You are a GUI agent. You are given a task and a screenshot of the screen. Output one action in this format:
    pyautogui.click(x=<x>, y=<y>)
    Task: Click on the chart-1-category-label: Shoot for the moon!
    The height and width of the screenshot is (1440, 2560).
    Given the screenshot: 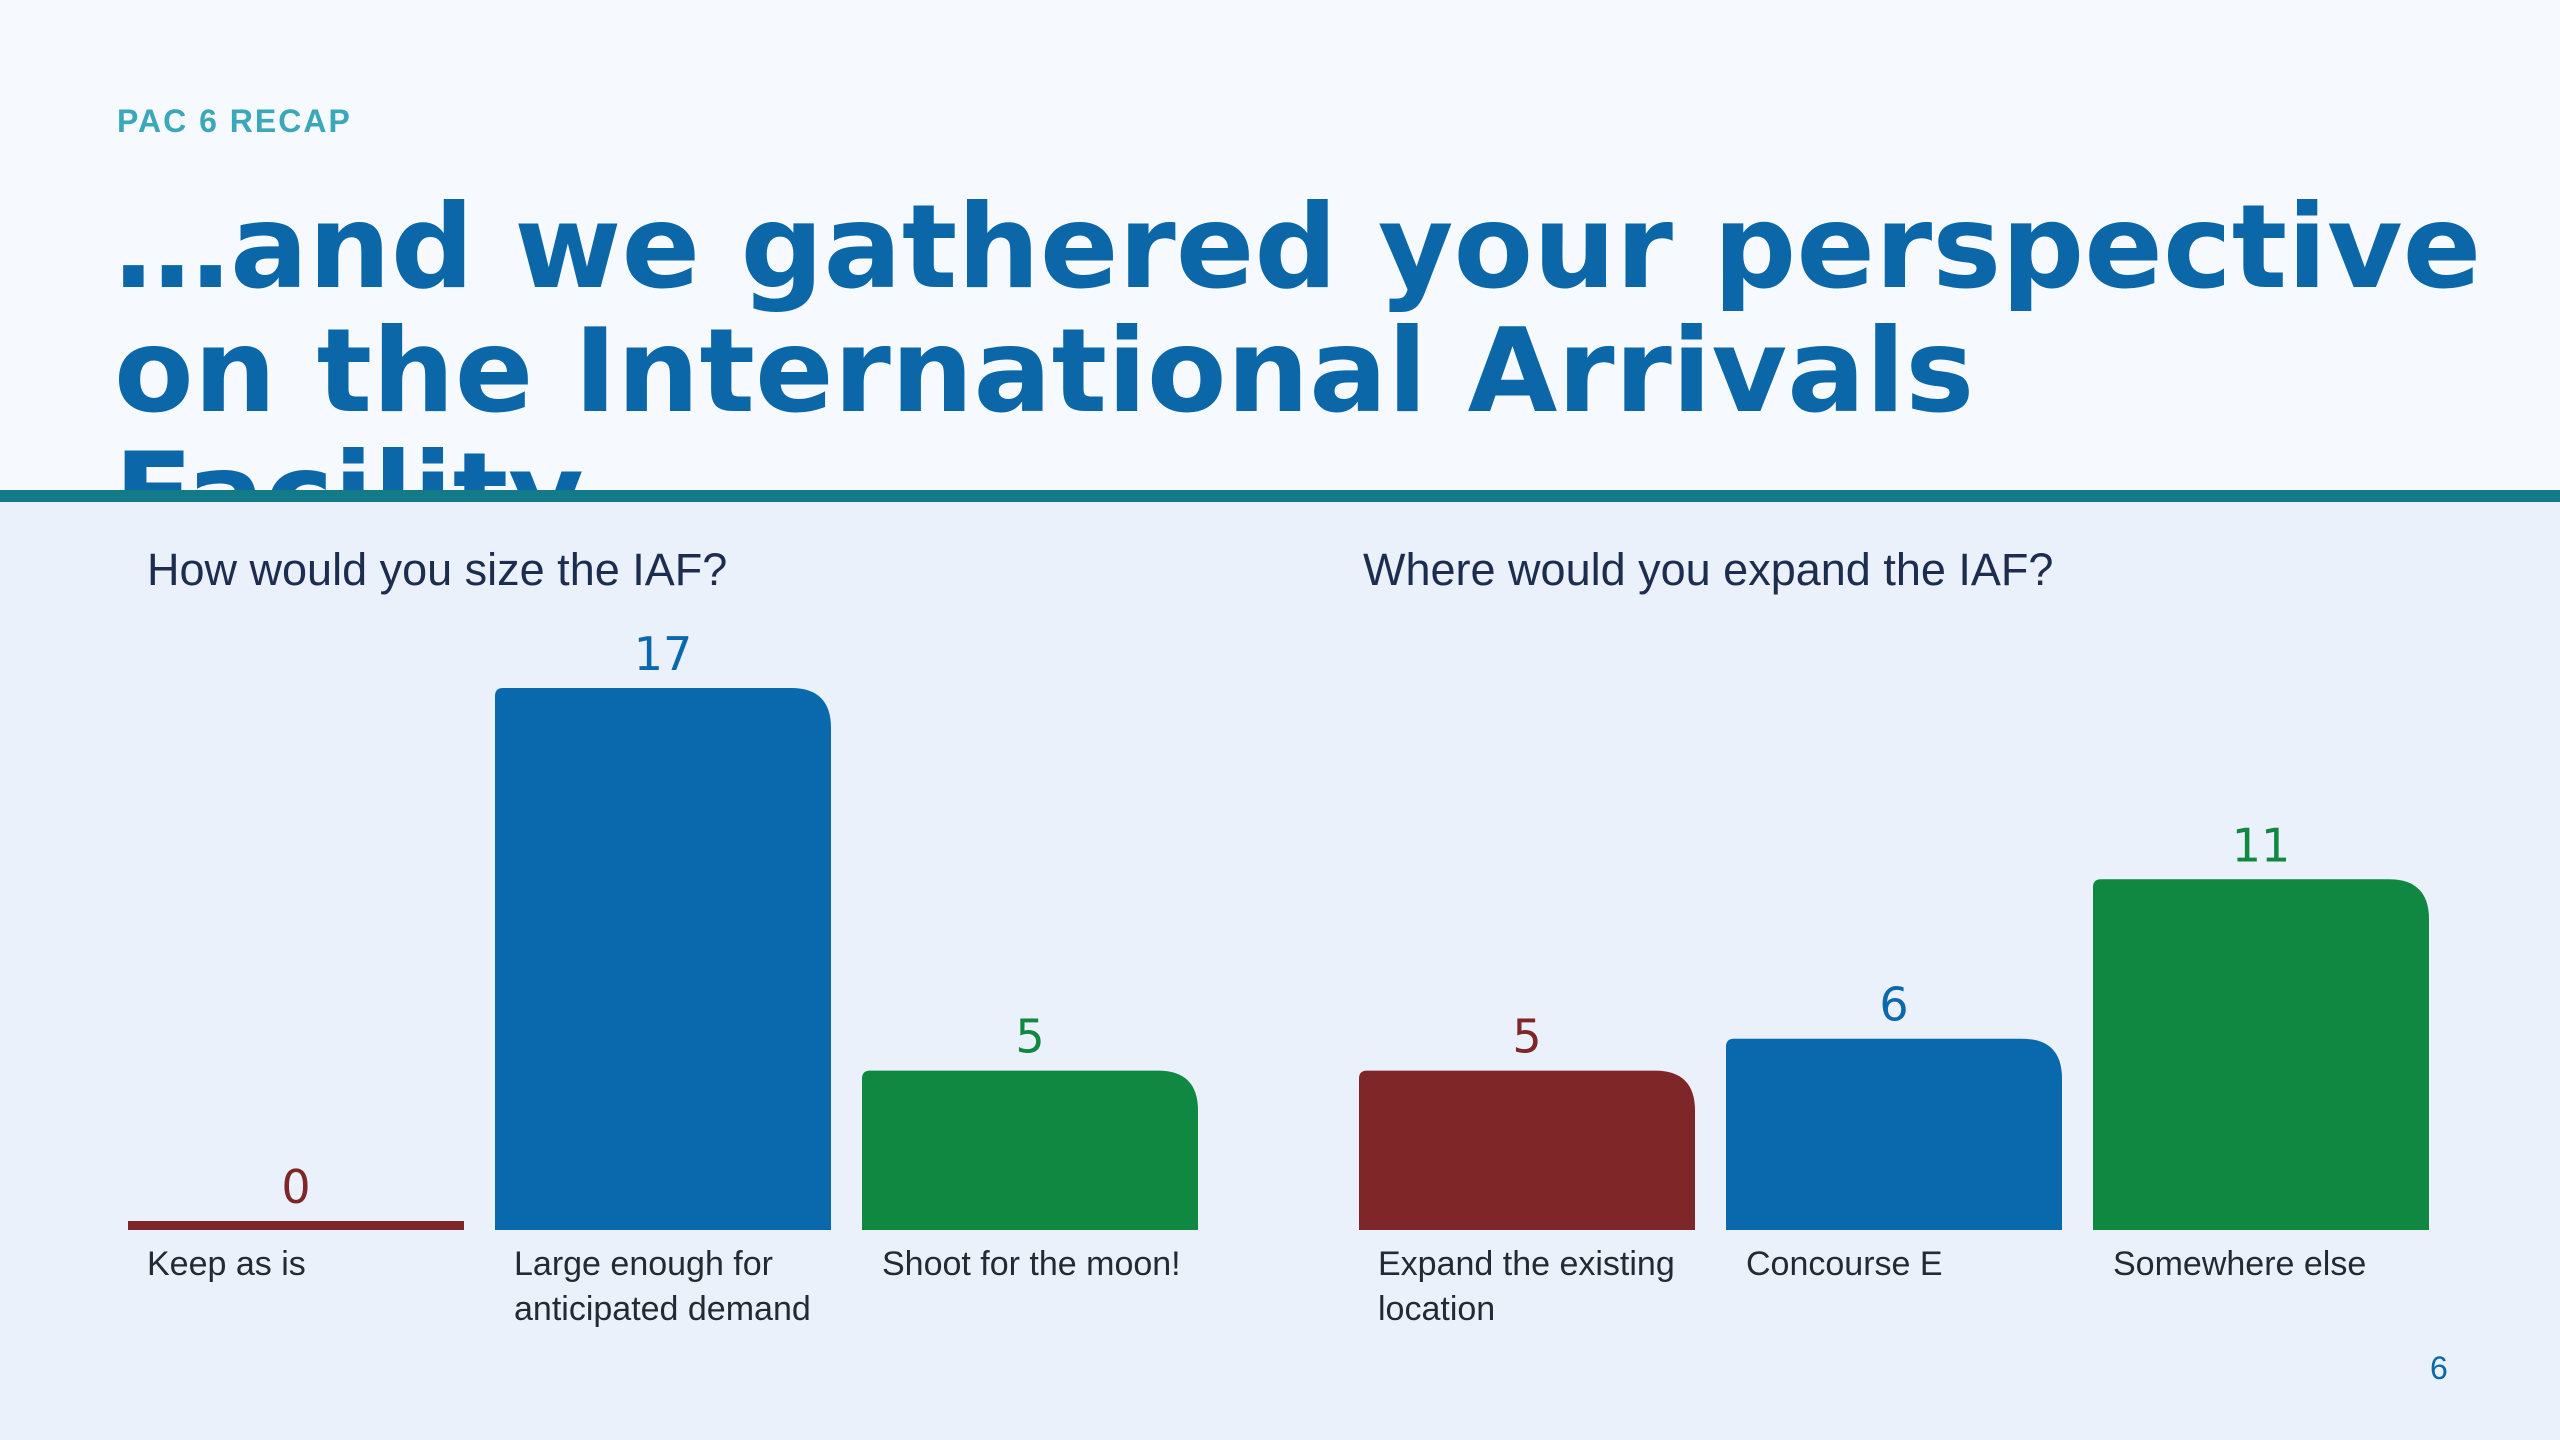 What is the action you would take?
    pyautogui.click(x=1031, y=1264)
    